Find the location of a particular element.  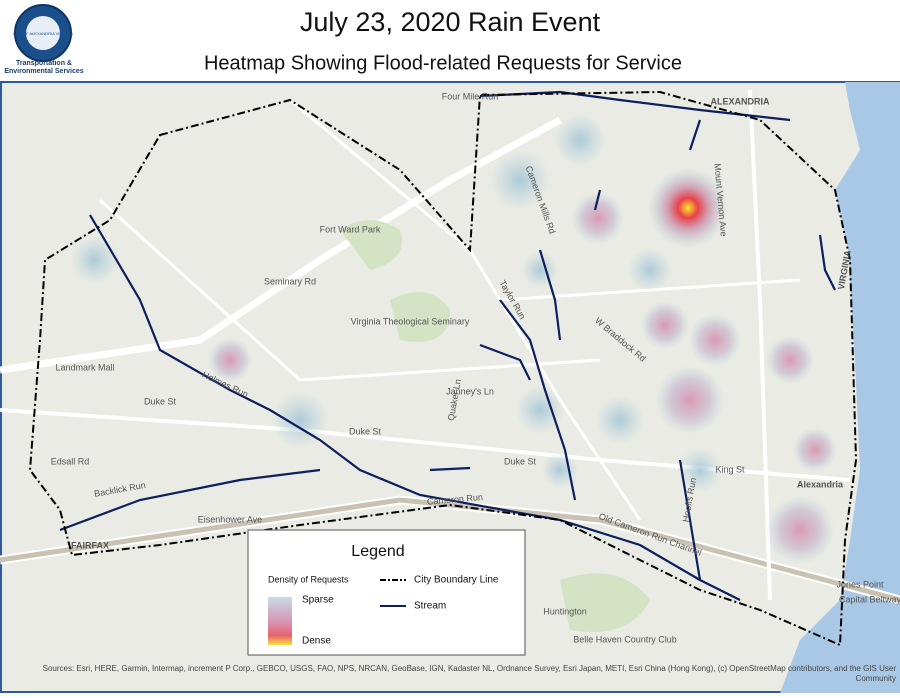

legend-density-label: Density of Requests is located at coordinates (308, 579).